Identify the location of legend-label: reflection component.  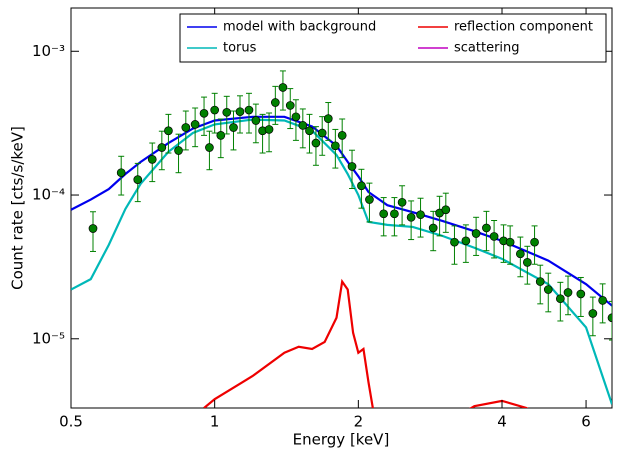
(523, 27).